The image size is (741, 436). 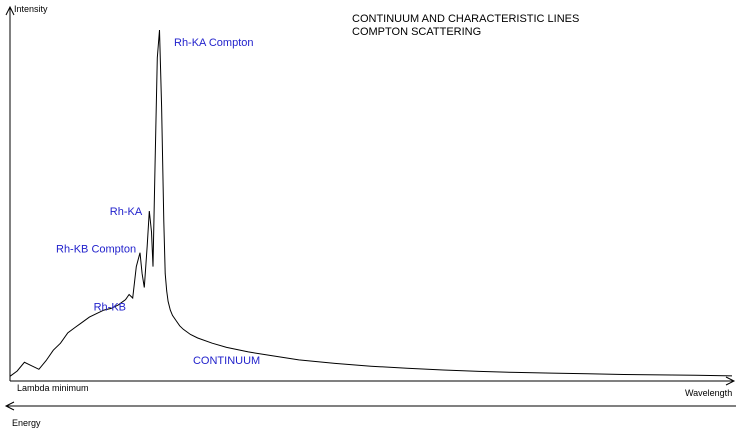 What do you see at coordinates (26, 423) in the screenshot?
I see `energy-label: Energy` at bounding box center [26, 423].